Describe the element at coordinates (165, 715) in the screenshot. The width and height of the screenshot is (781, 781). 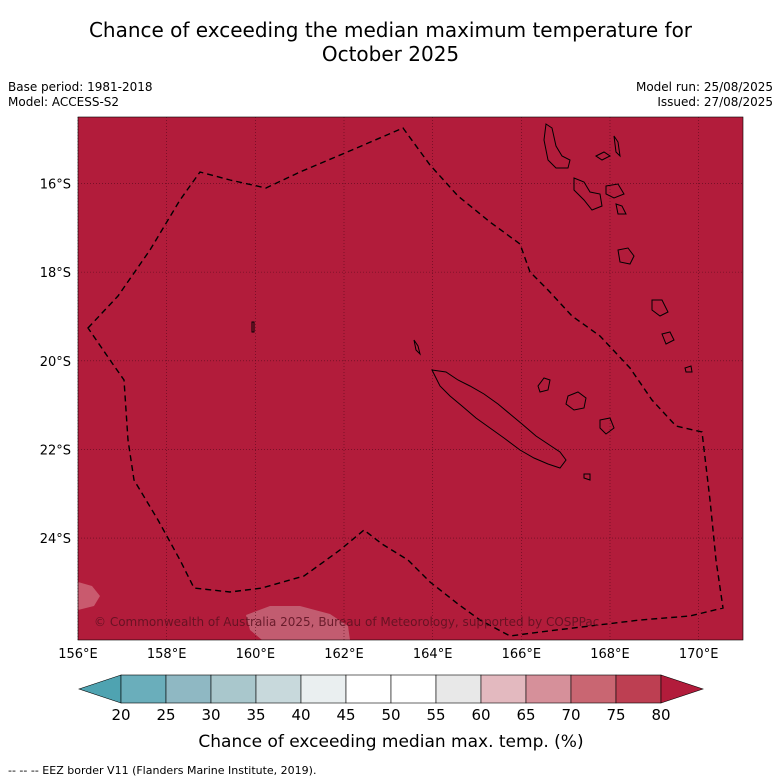
I see `colorbar-tick-label: 25` at that location.